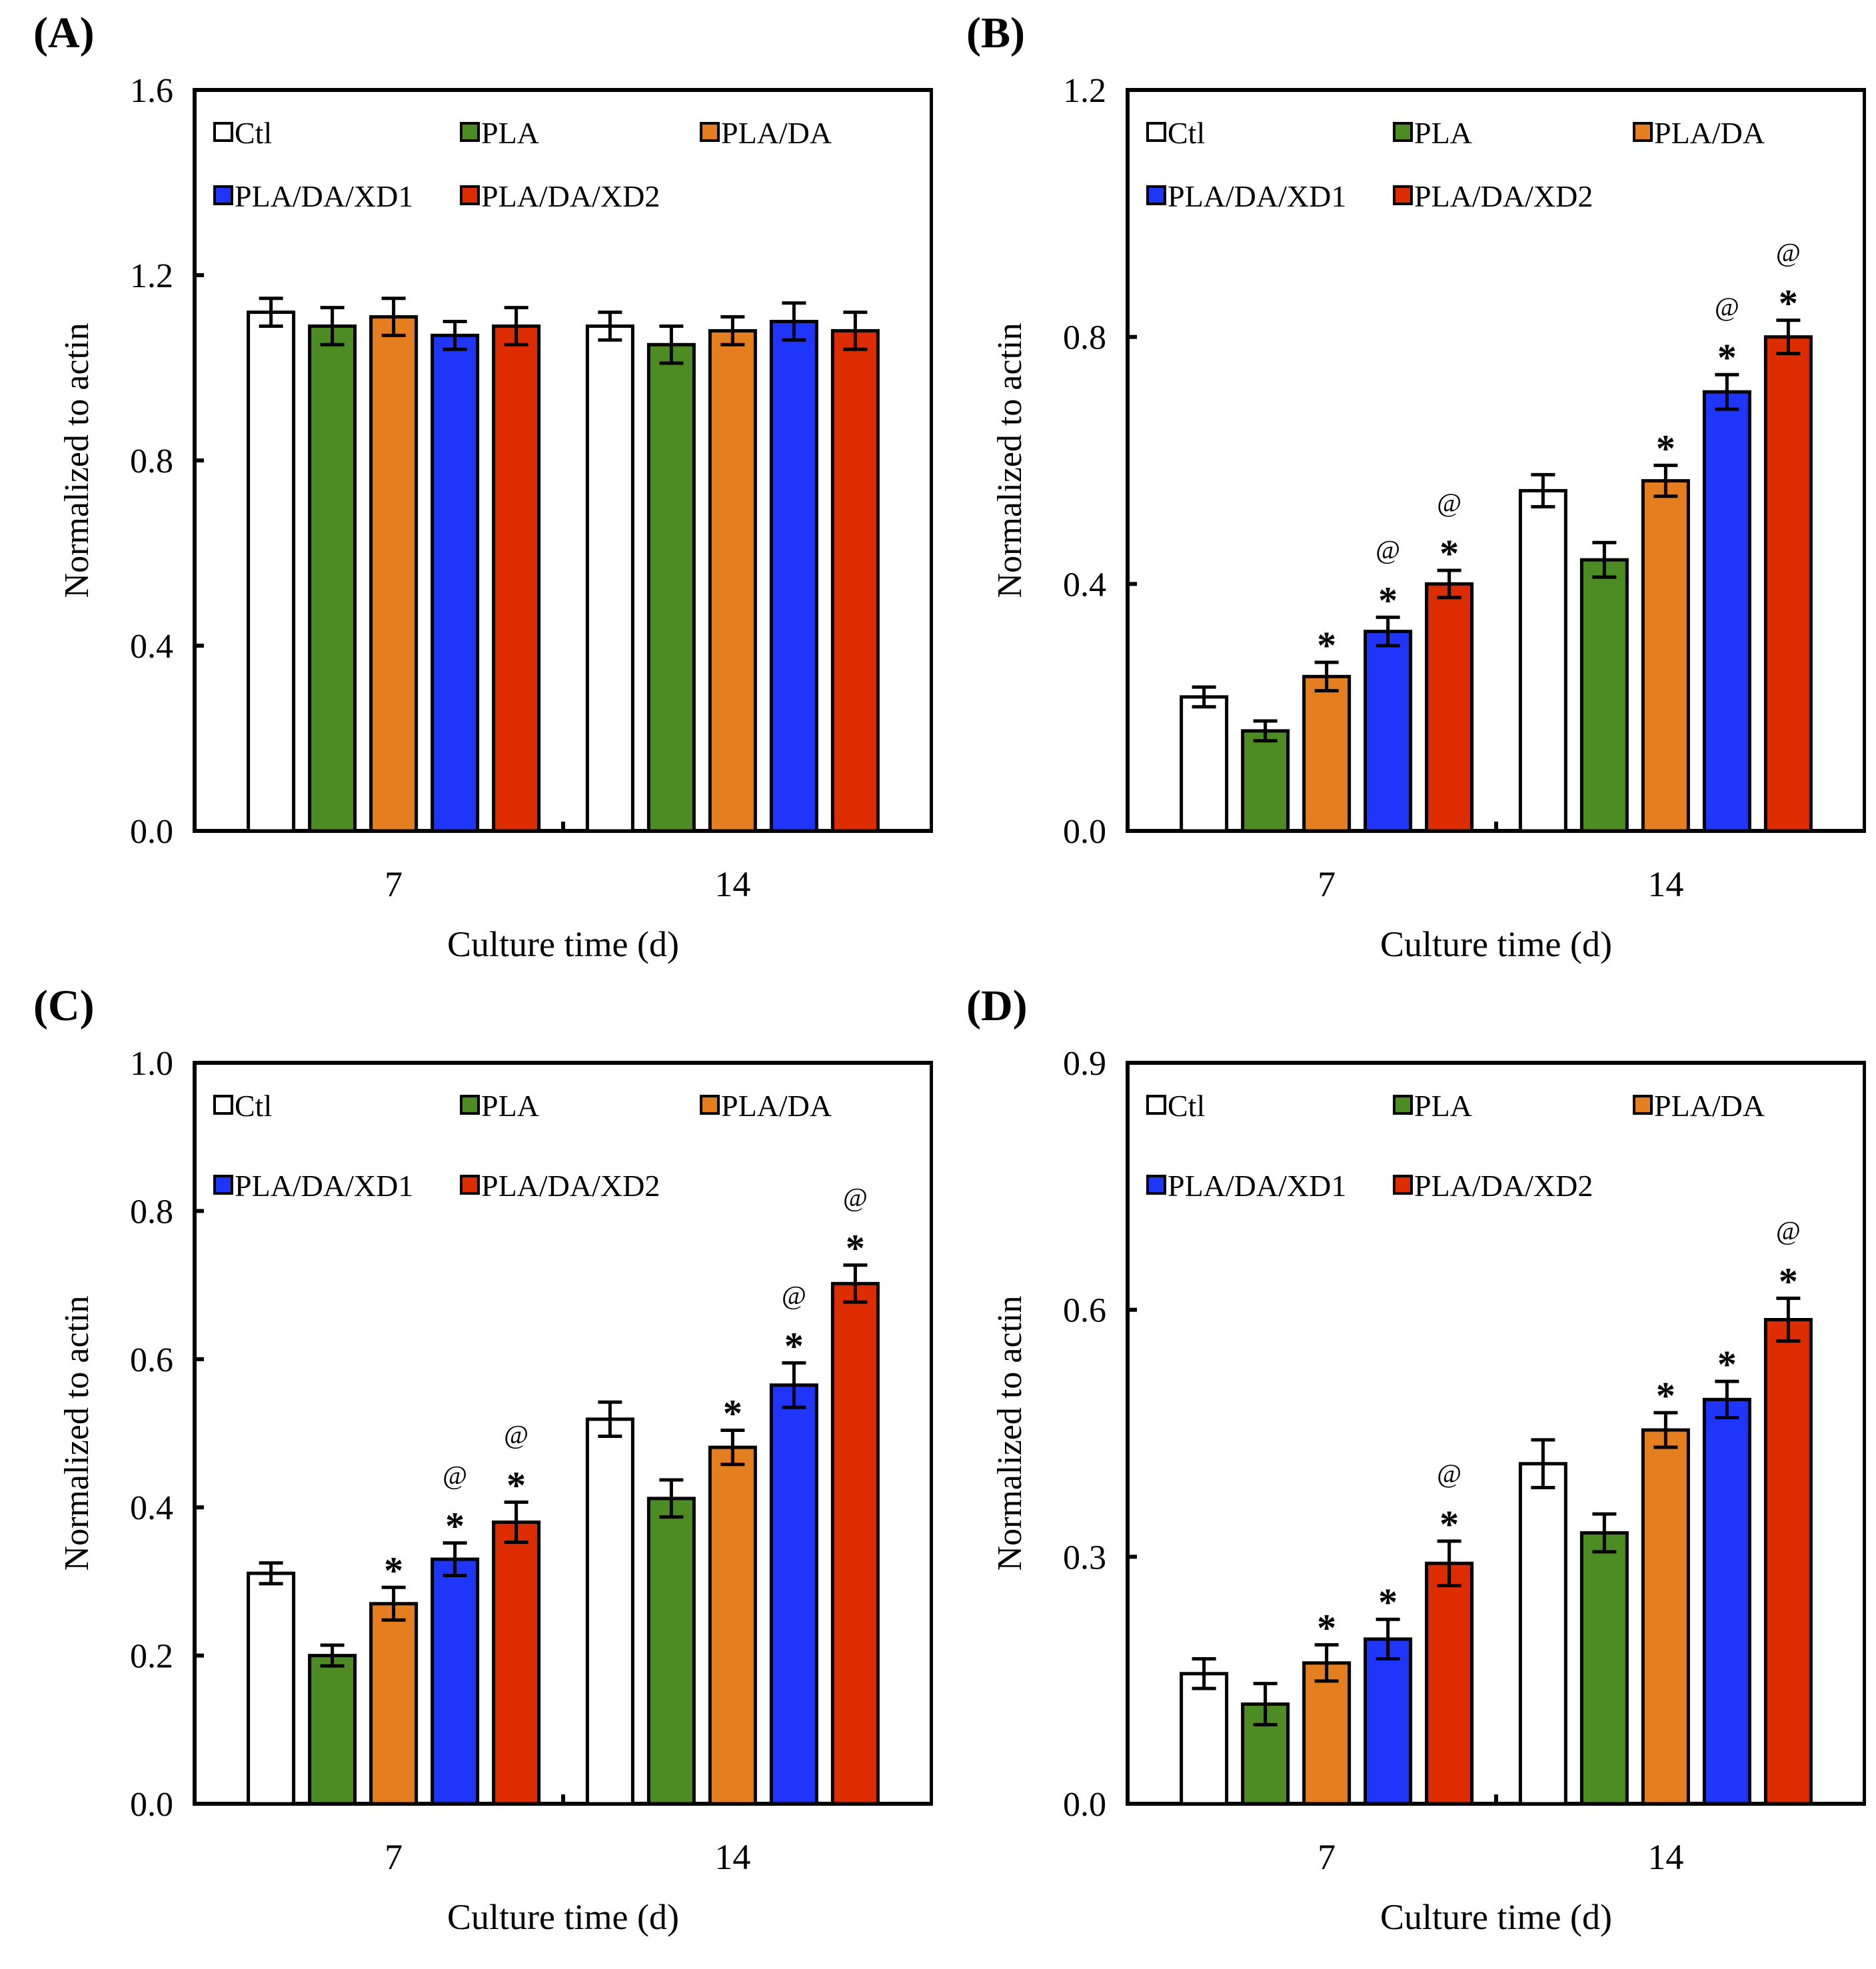 The width and height of the screenshot is (1876, 1969). What do you see at coordinates (1085, 1064) in the screenshot?
I see `y-tick-label: 0.9` at bounding box center [1085, 1064].